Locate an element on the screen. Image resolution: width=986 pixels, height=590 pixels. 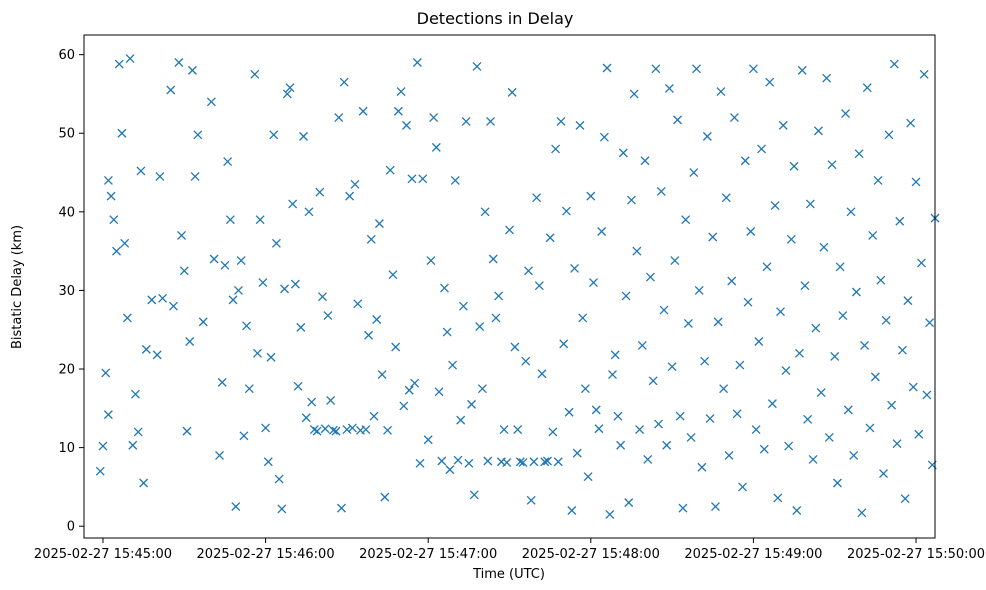
x-tick-label: 2025-02-27 15:47:00 is located at coordinates (428, 554).